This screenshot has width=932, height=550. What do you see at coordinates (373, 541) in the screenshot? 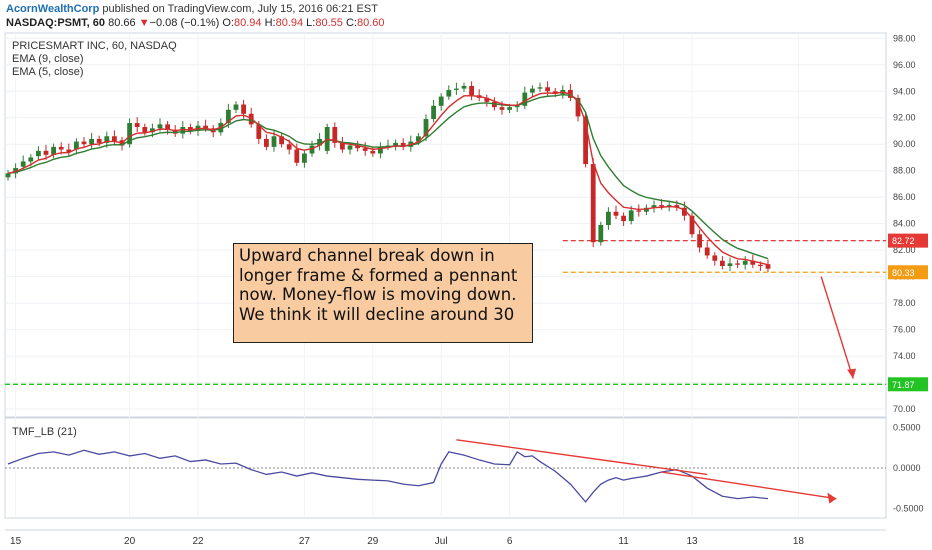
I see `time-tick-label: 29` at bounding box center [373, 541].